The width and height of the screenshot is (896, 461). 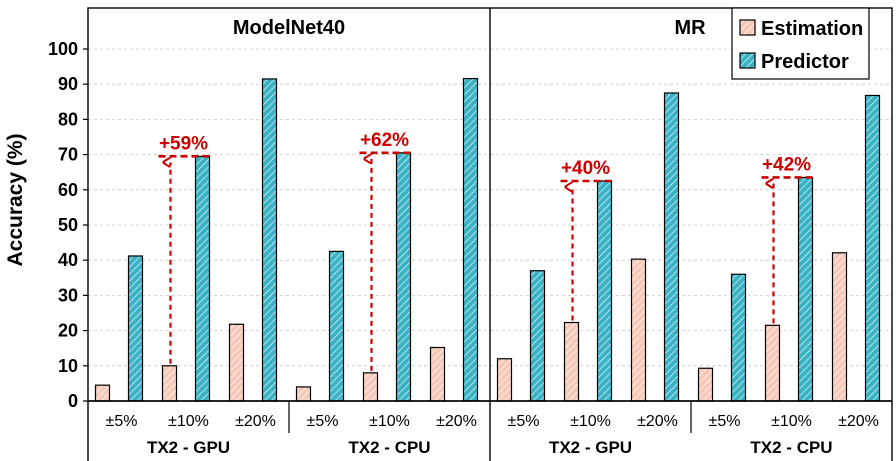 I want to click on y-tick-label: 100, so click(x=63, y=49).